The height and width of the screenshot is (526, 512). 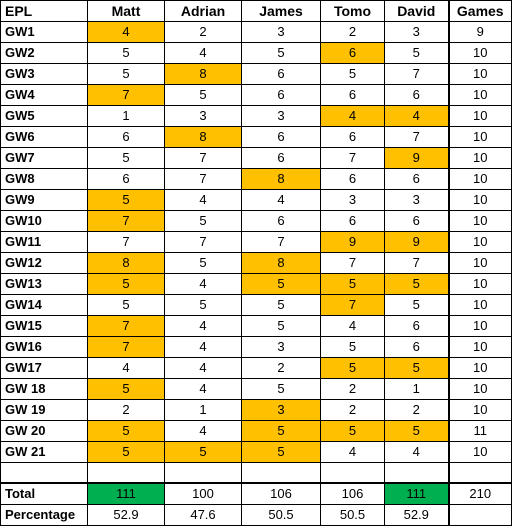 I want to click on row-label: GW2, so click(x=44, y=53).